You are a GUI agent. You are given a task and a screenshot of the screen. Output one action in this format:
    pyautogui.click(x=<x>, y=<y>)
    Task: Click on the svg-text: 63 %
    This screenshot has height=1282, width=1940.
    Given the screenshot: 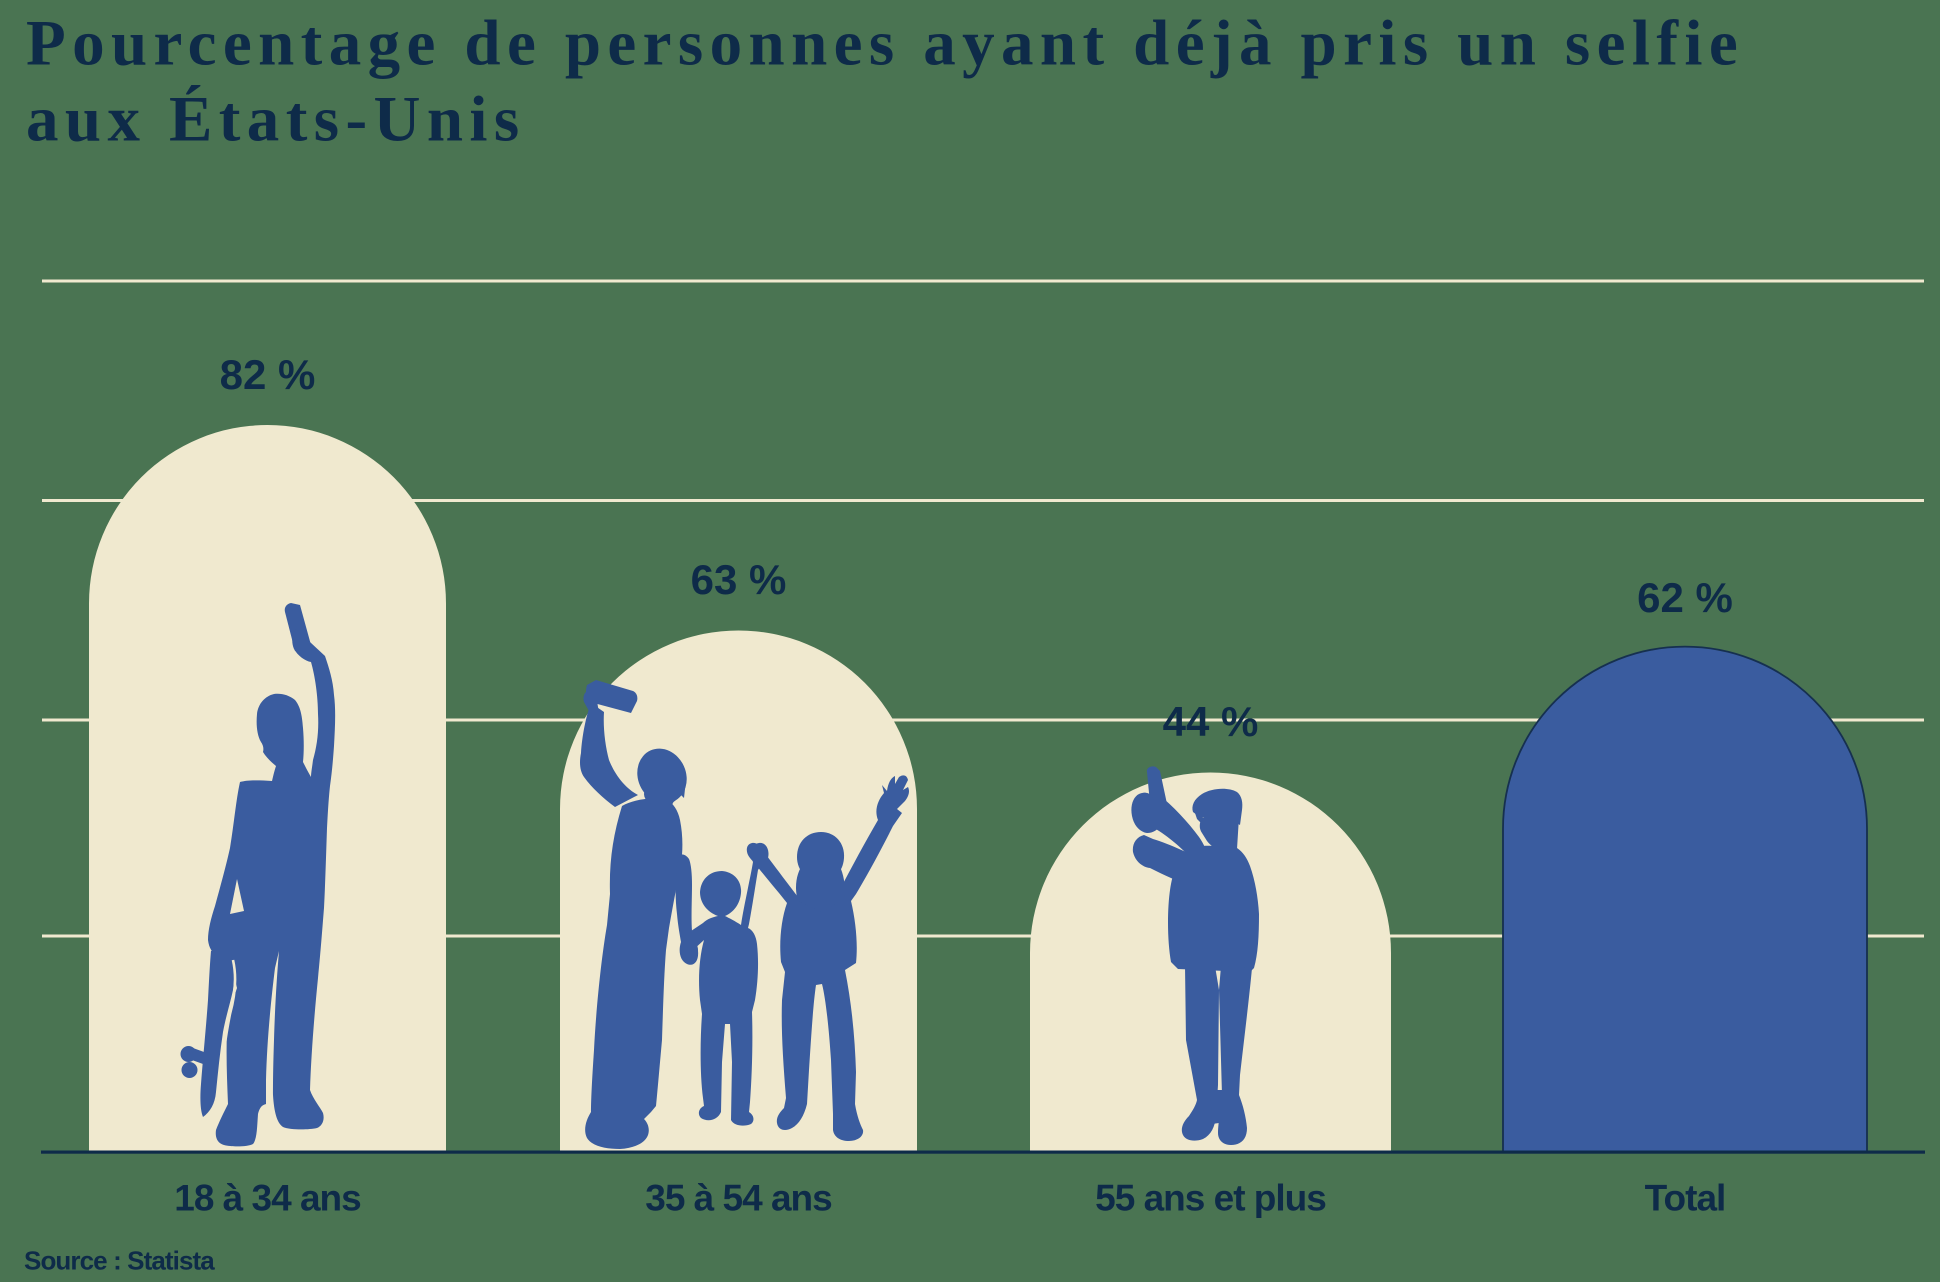 What is the action you would take?
    pyautogui.click(x=739, y=579)
    